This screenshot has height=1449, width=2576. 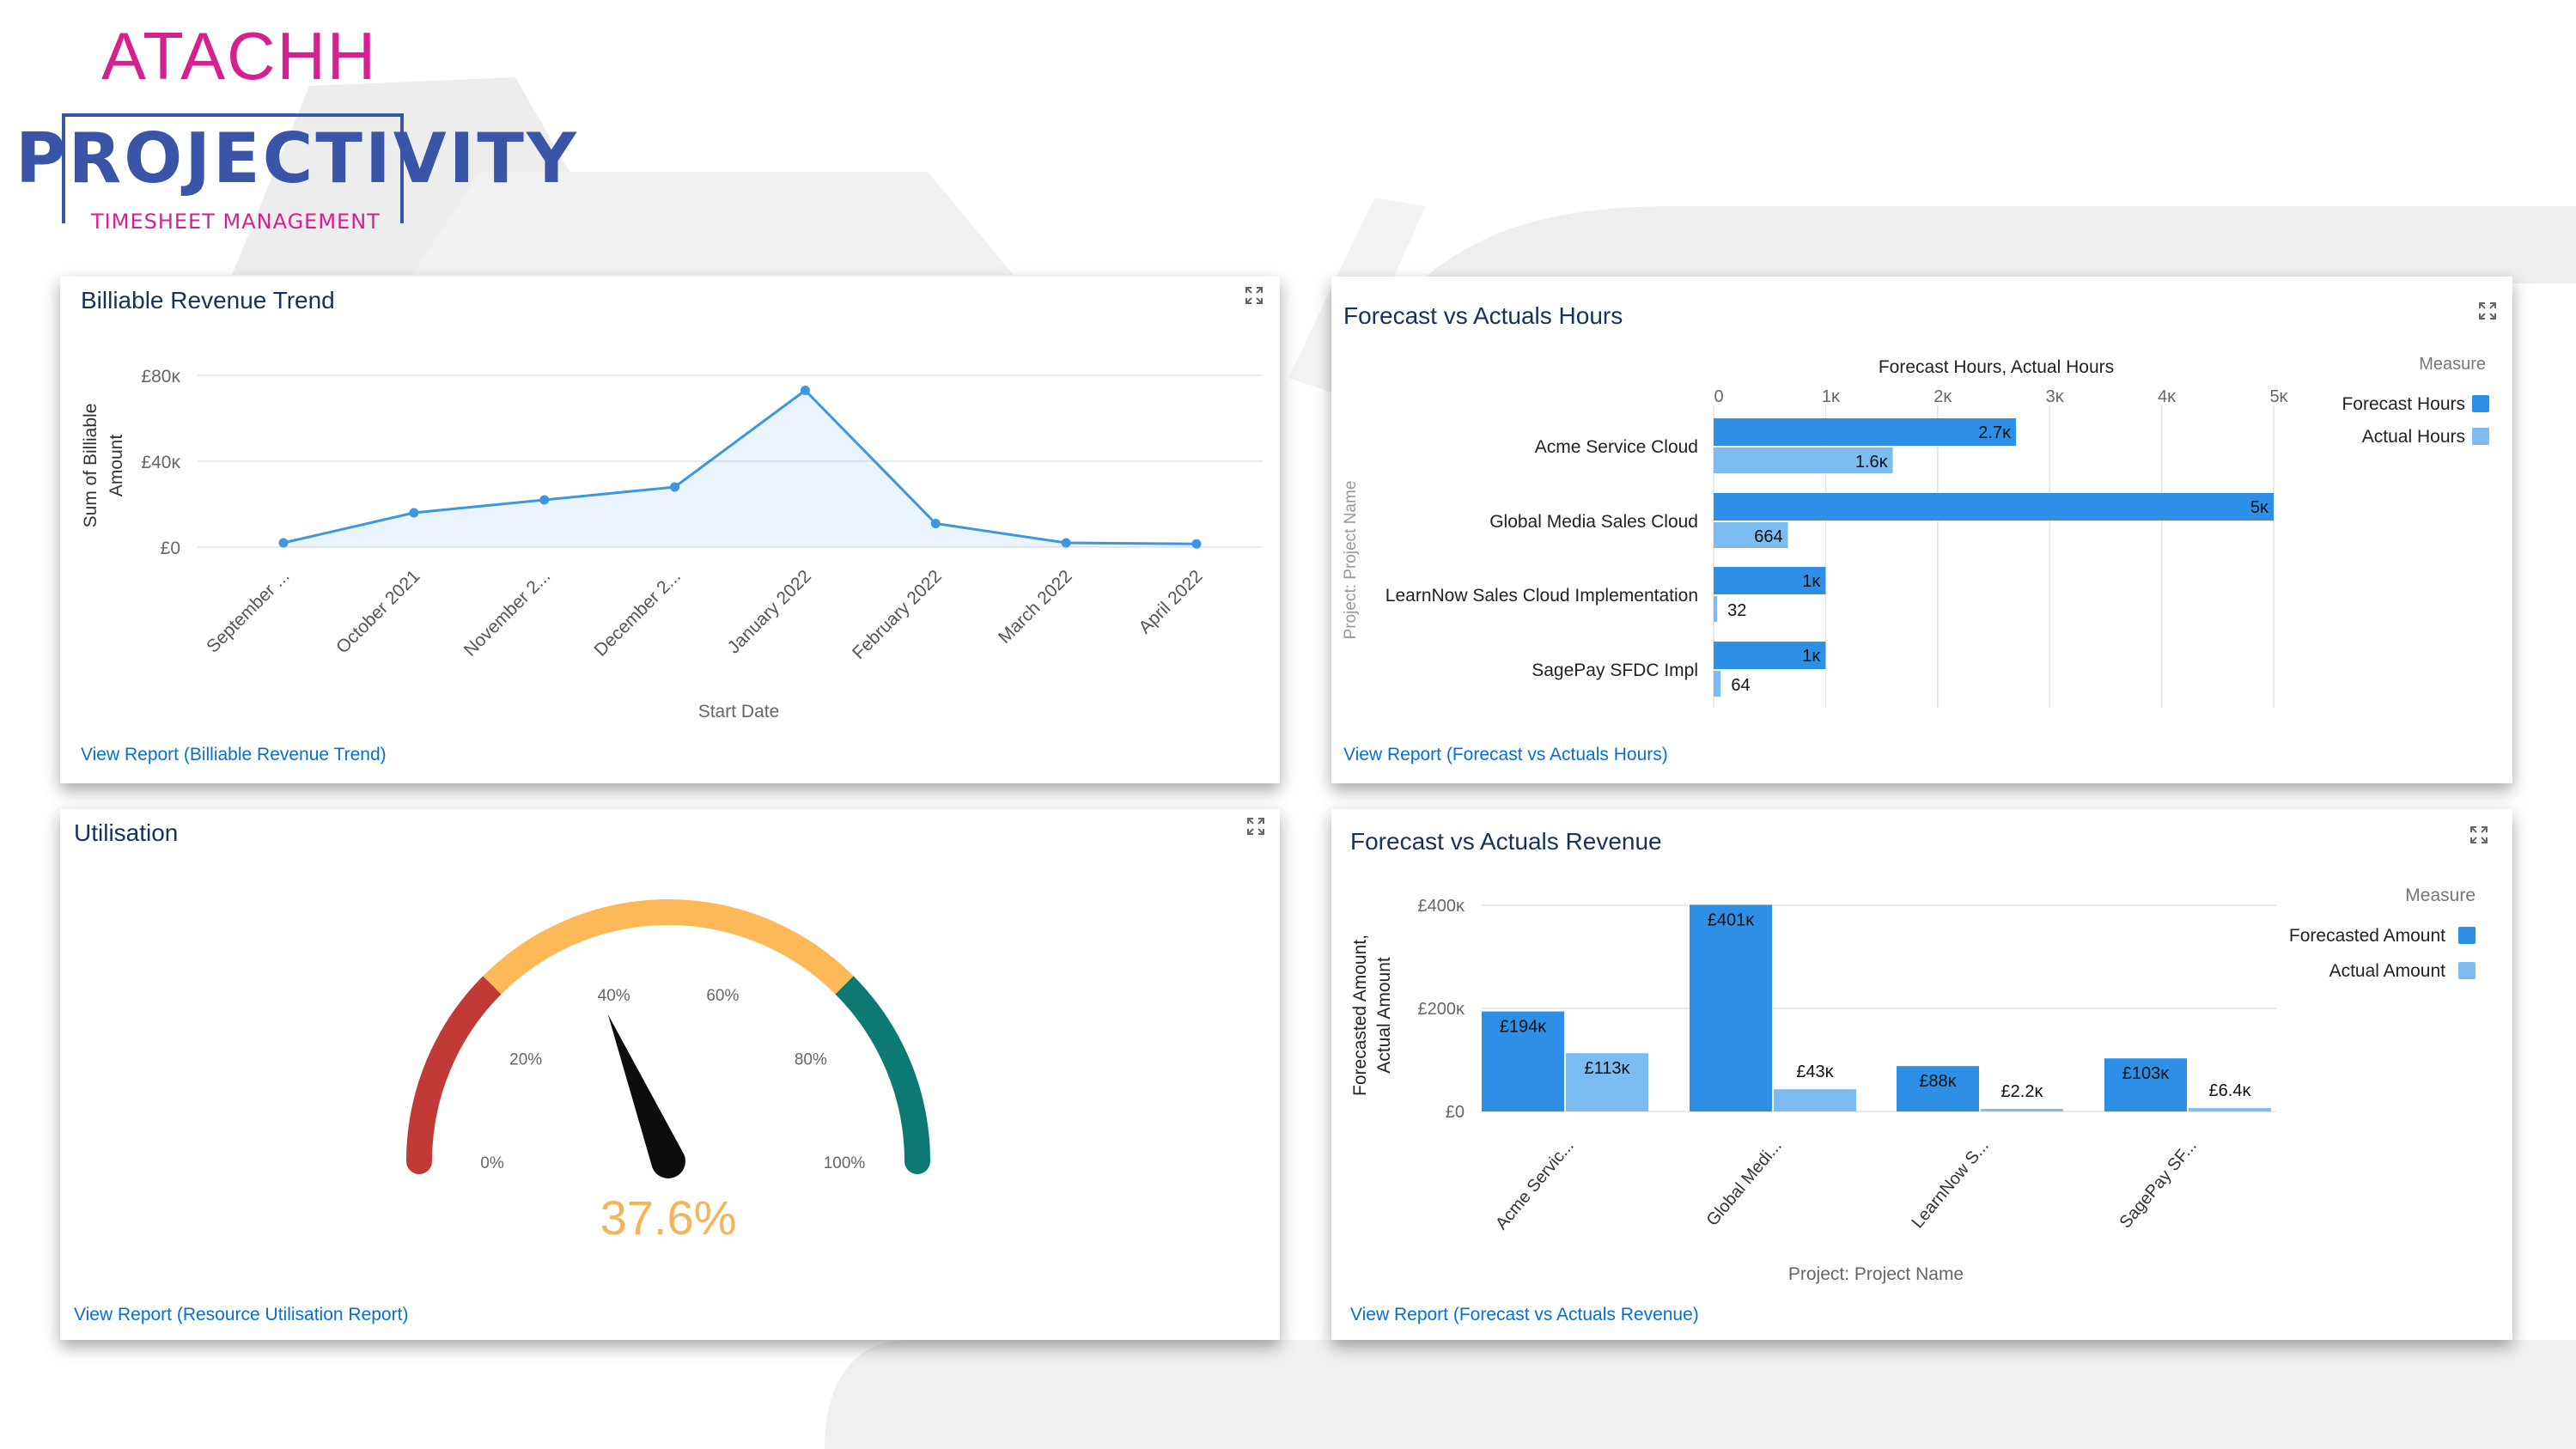 What do you see at coordinates (1593, 522) in the screenshot?
I see `category-label: Global Media Sales Cloud` at bounding box center [1593, 522].